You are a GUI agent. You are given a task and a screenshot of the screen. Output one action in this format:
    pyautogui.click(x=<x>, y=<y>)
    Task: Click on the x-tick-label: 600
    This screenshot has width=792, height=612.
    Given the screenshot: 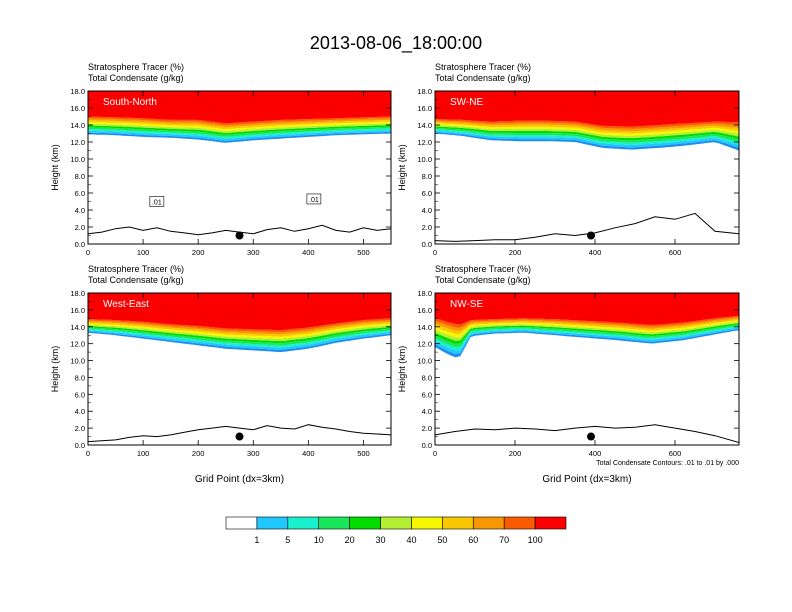 What is the action you would take?
    pyautogui.click(x=675, y=252)
    